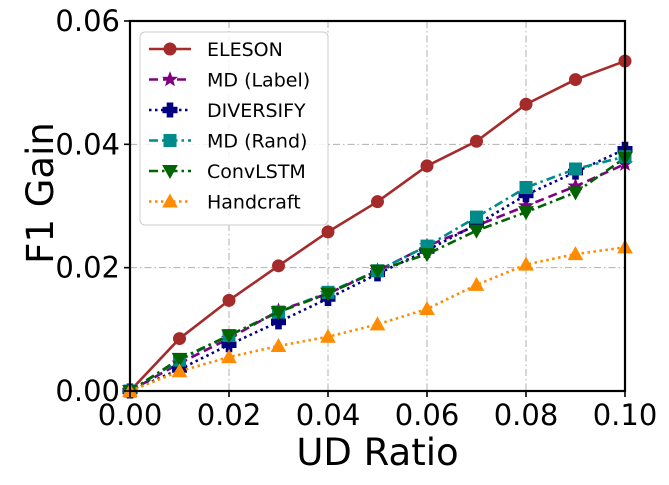 The height and width of the screenshot is (485, 669). Describe the element at coordinates (130, 415) in the screenshot. I see `x-tick-label: 0.00` at that location.